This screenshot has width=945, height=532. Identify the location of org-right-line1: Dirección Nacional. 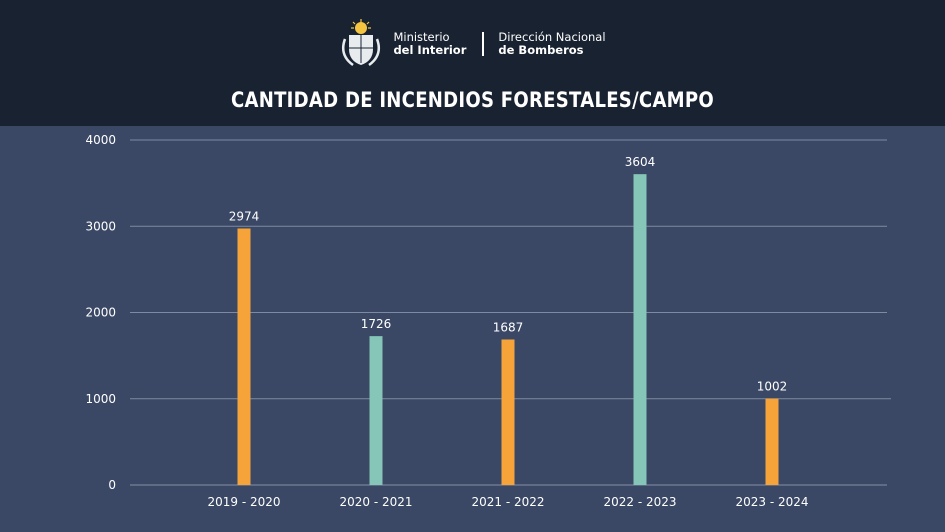
(552, 37).